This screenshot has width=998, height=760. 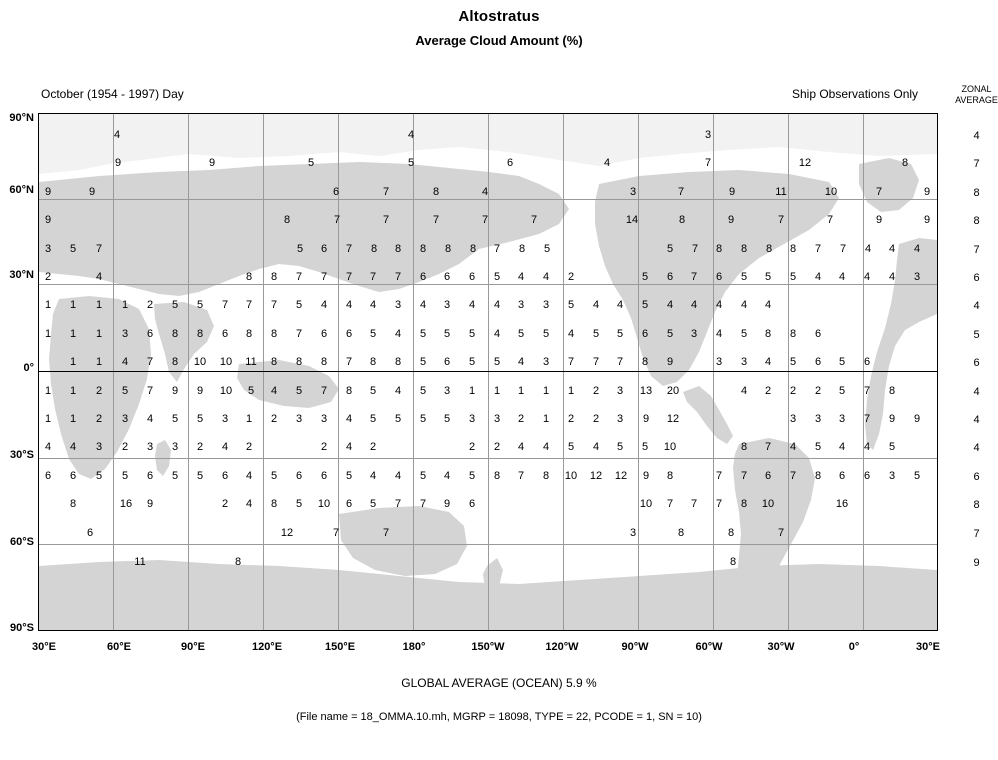 I want to click on grid-cell-value: 10, so click(x=226, y=391).